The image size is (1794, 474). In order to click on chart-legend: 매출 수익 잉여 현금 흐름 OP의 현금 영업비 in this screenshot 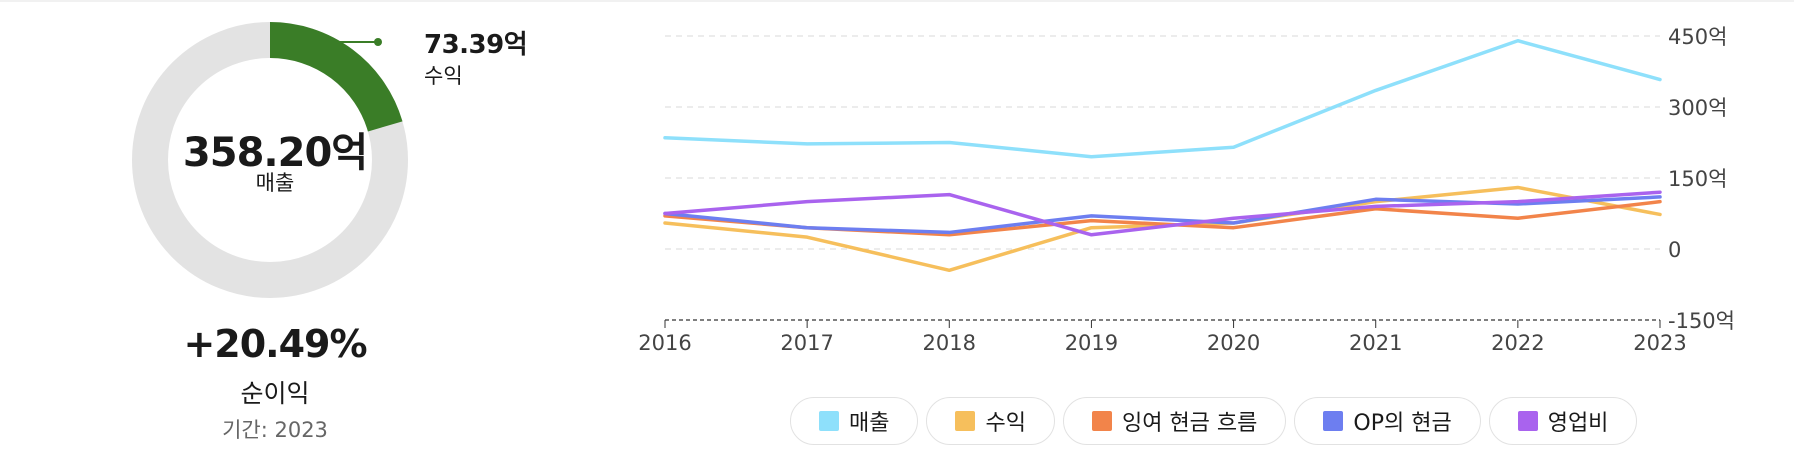, I will do `click(1214, 421)`.